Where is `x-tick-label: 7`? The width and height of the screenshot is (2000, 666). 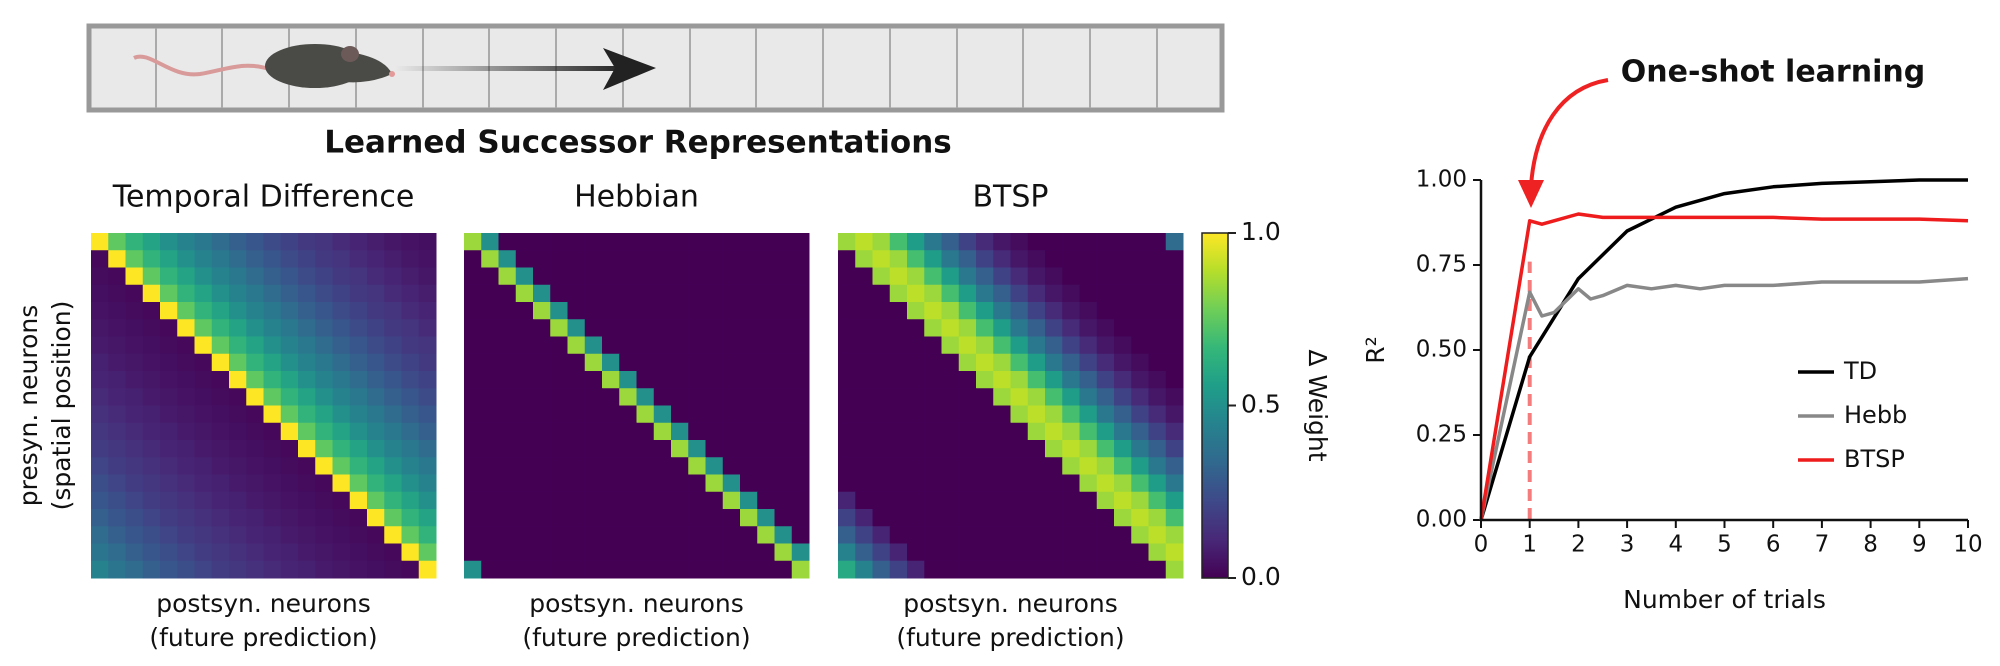 x-tick-label: 7 is located at coordinates (1822, 545).